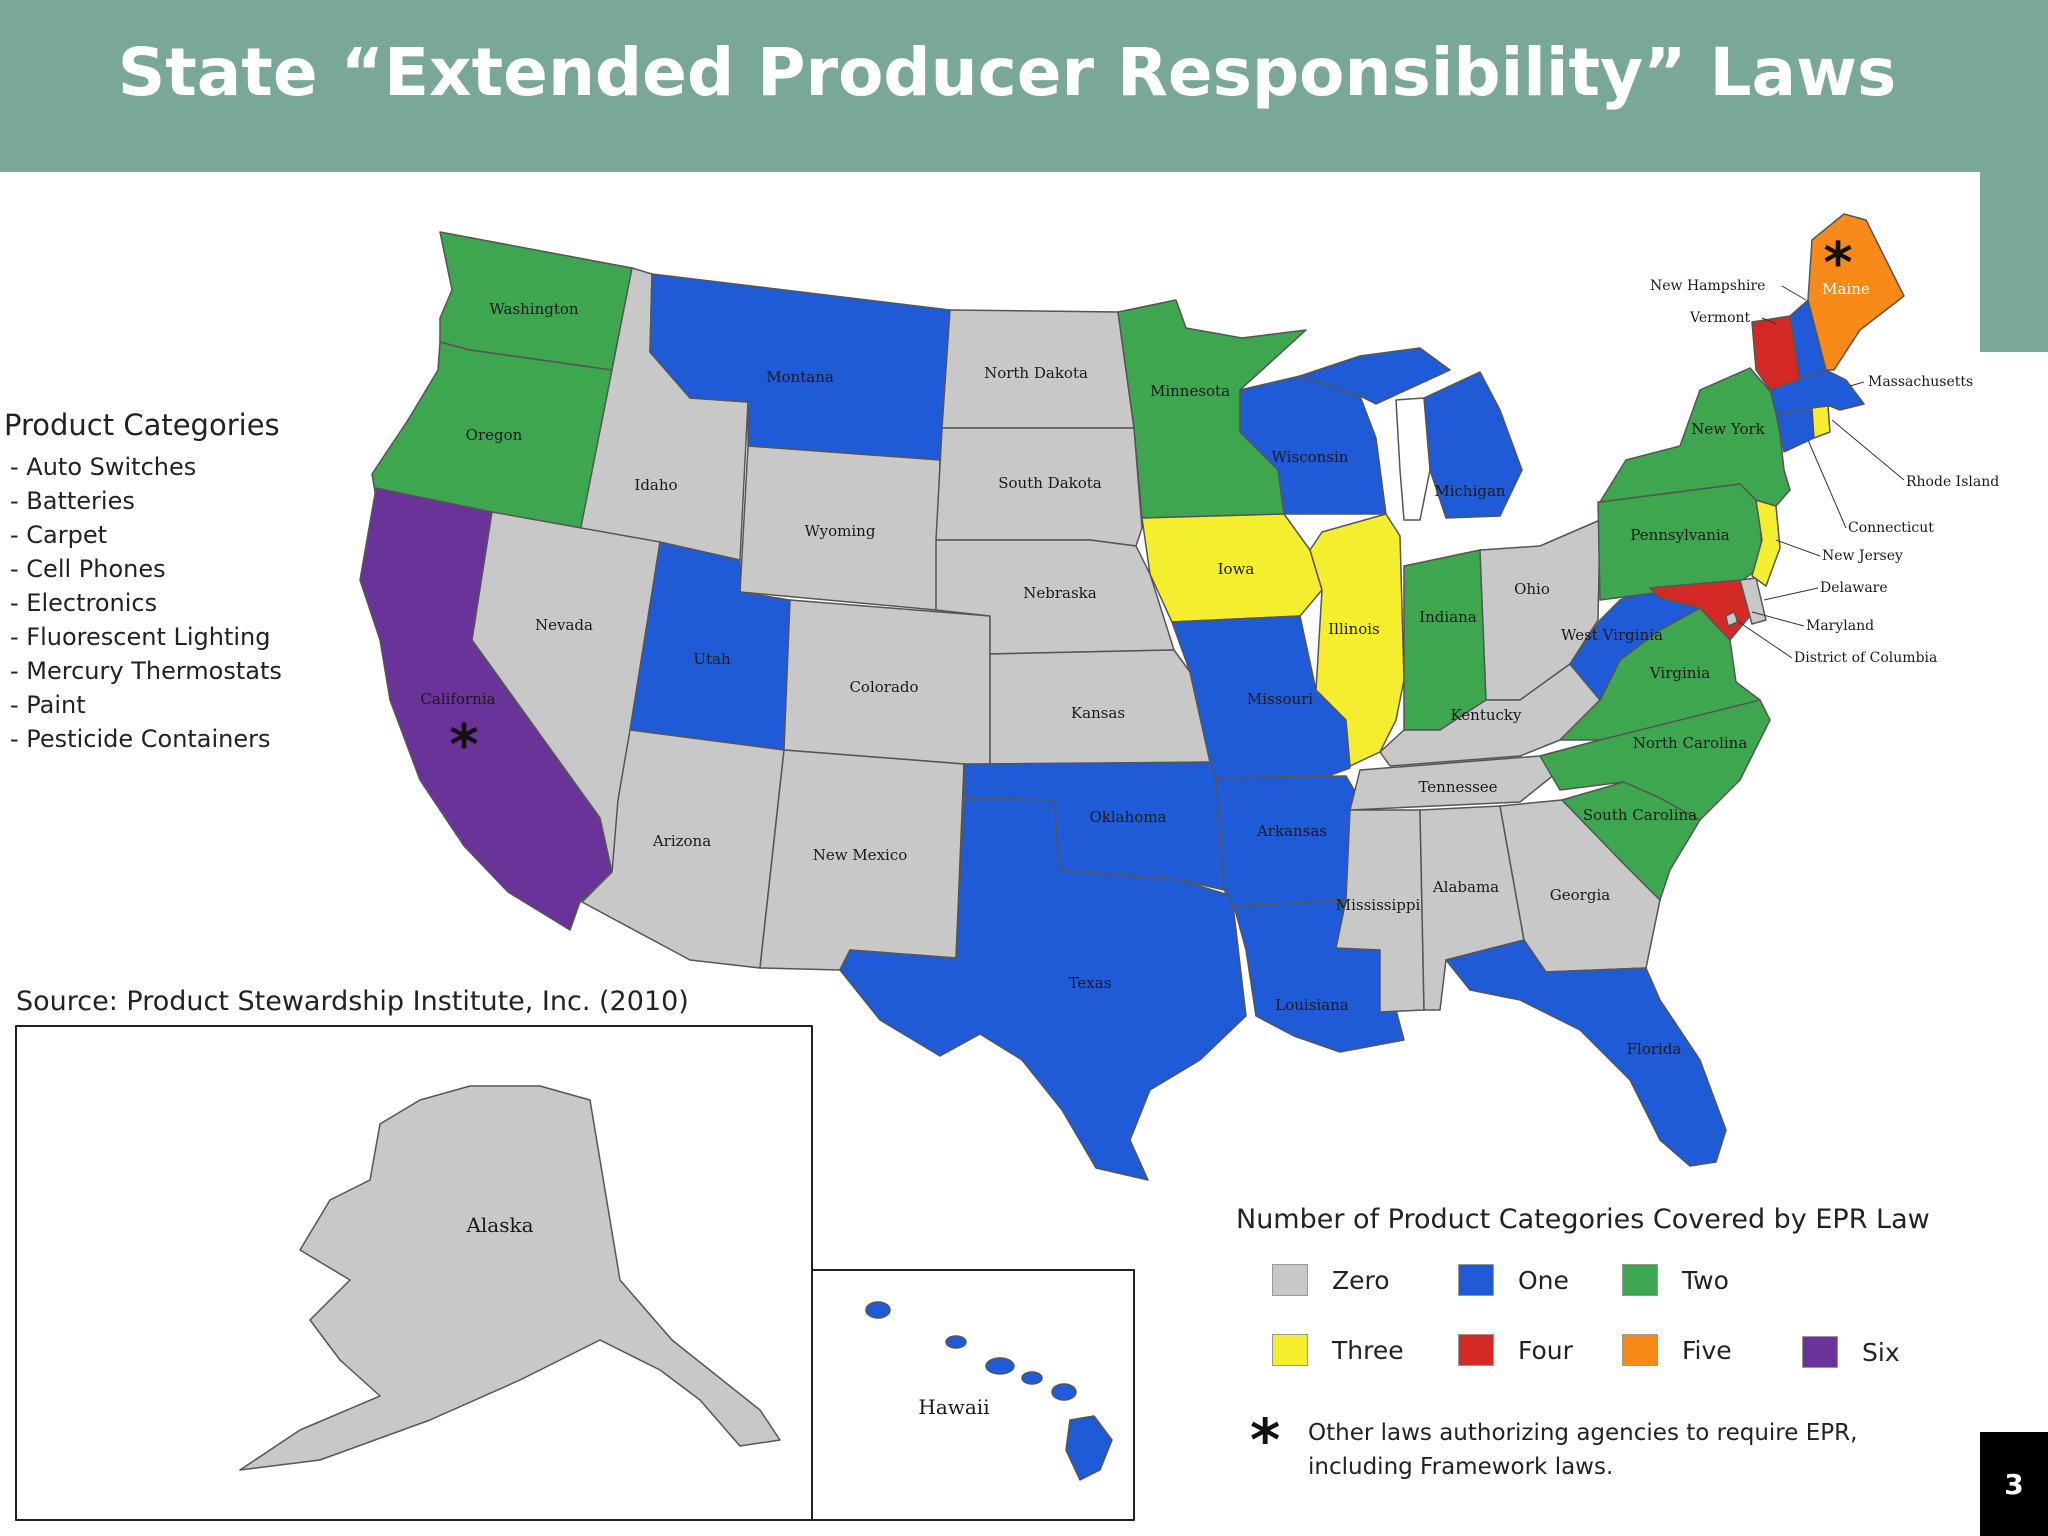 Image resolution: width=2048 pixels, height=1536 pixels. What do you see at coordinates (1375, 376) in the screenshot?
I see `state-michigan-up` at bounding box center [1375, 376].